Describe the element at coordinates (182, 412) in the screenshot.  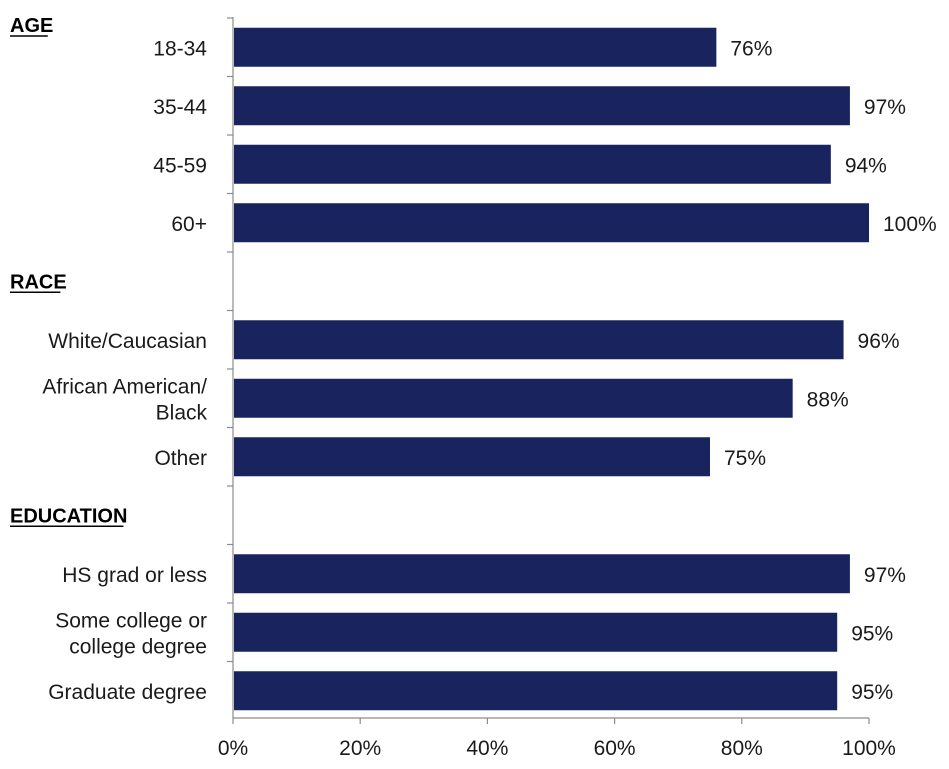
I see `category-label: Black` at that location.